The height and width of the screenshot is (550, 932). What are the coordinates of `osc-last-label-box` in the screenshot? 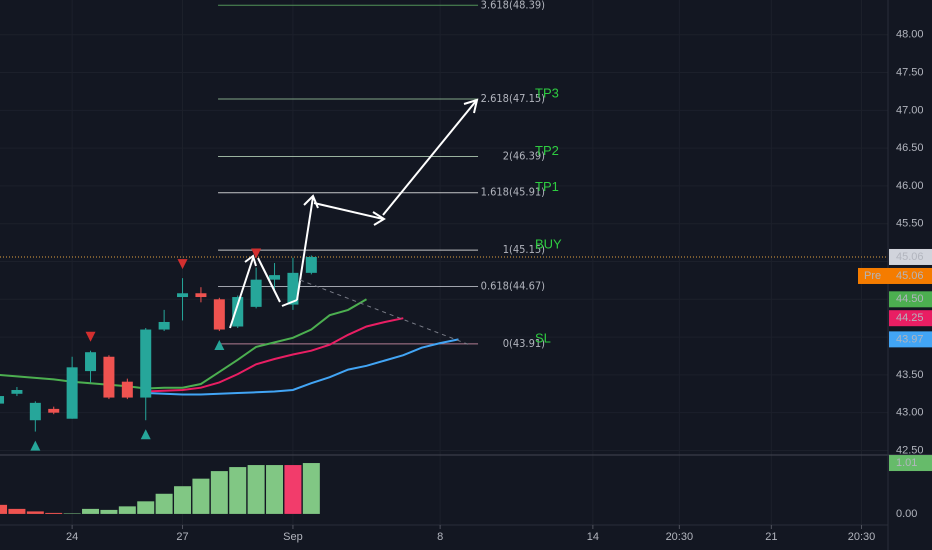 It's located at (910, 463).